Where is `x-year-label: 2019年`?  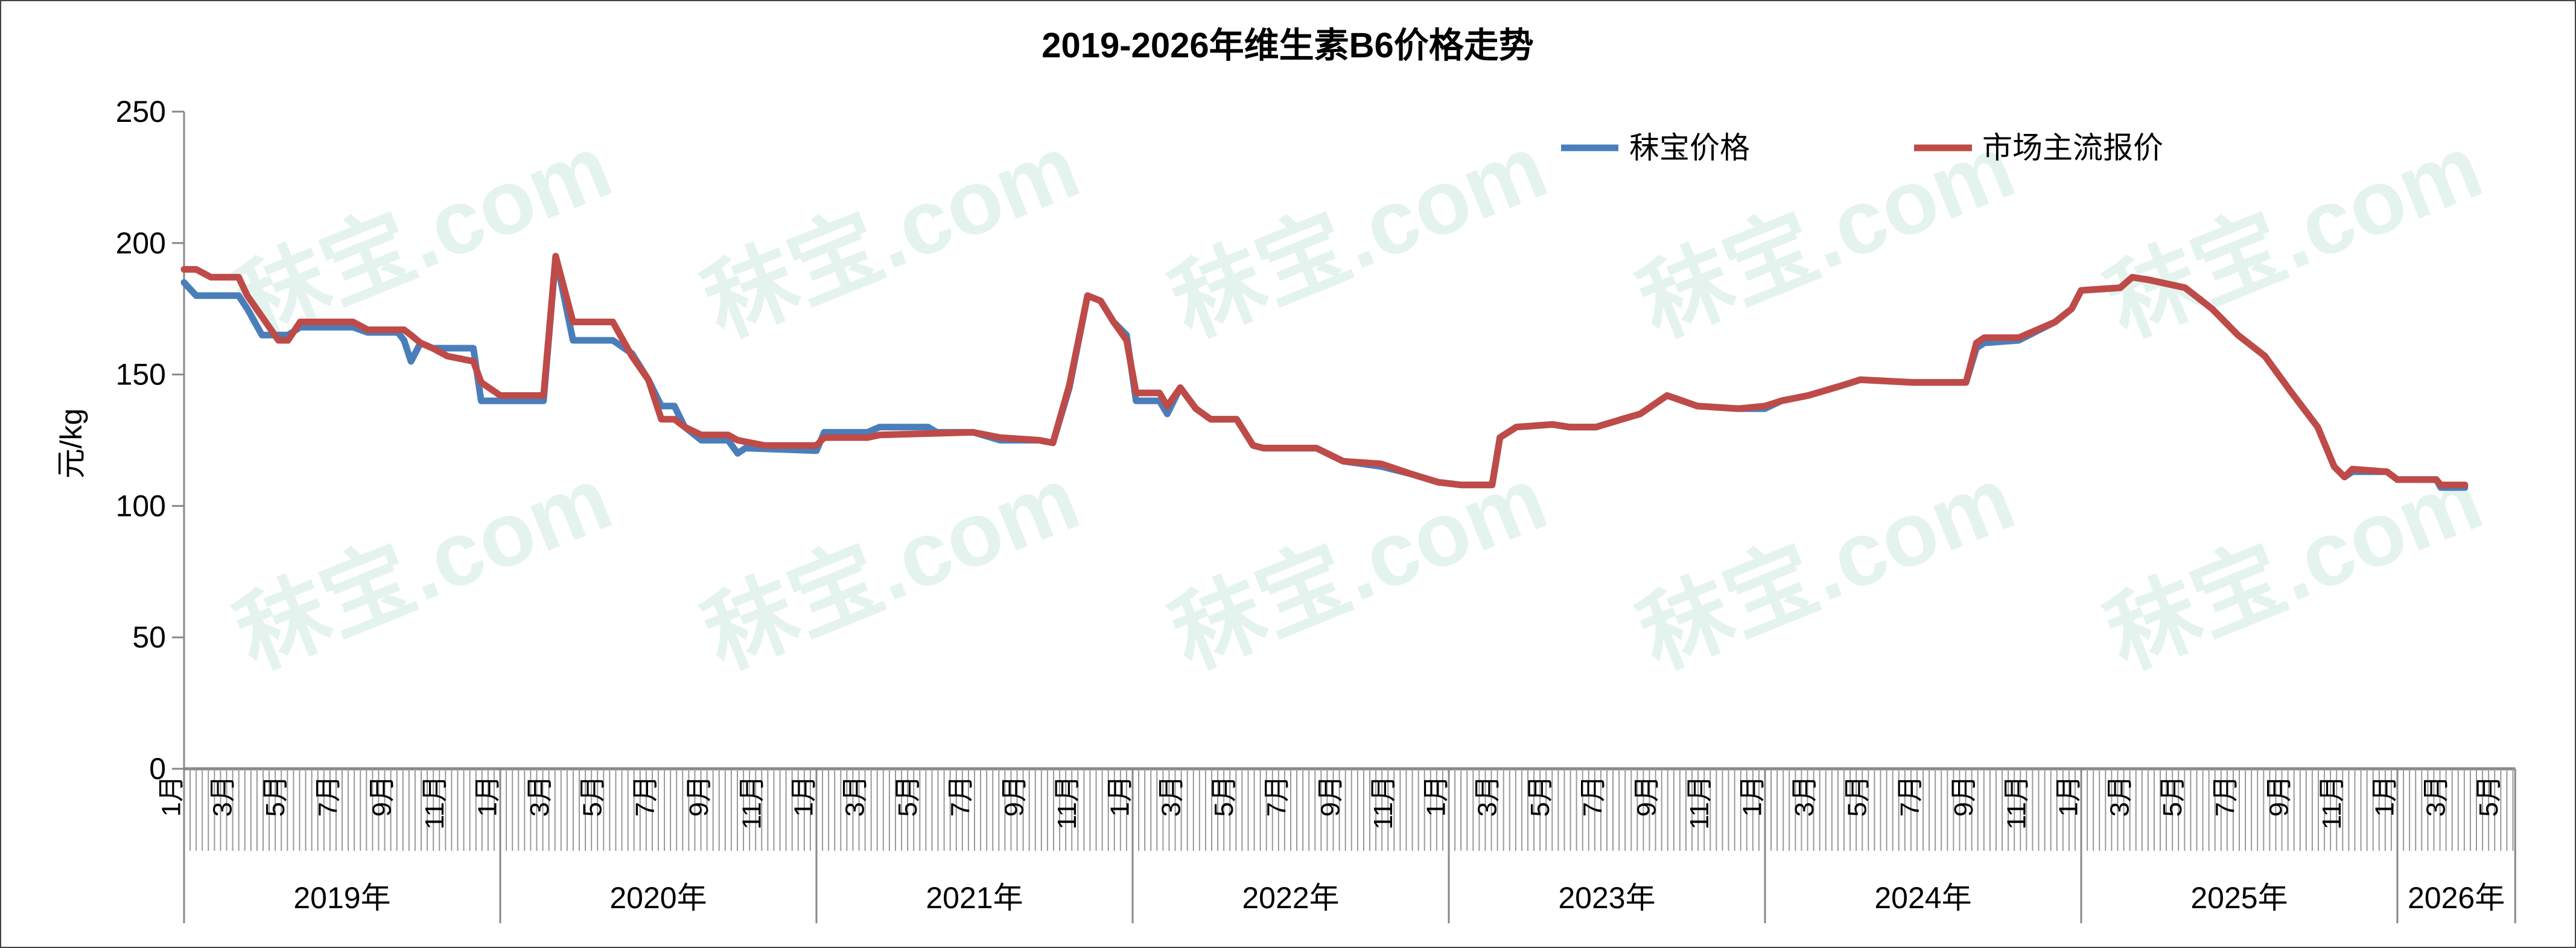
x-year-label: 2019年 is located at coordinates (341, 898).